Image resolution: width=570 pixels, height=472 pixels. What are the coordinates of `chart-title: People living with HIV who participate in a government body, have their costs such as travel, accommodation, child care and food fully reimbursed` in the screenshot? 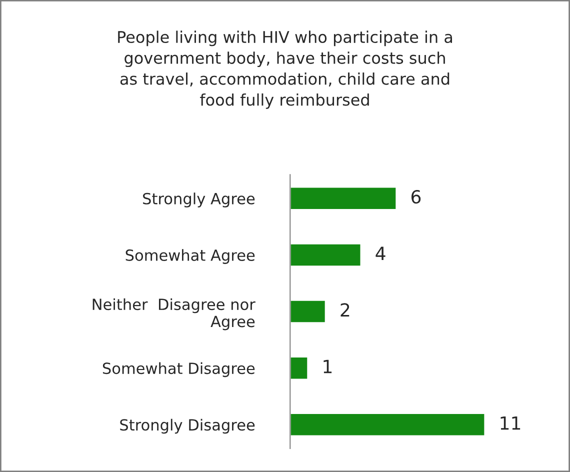 It's located at (285, 69).